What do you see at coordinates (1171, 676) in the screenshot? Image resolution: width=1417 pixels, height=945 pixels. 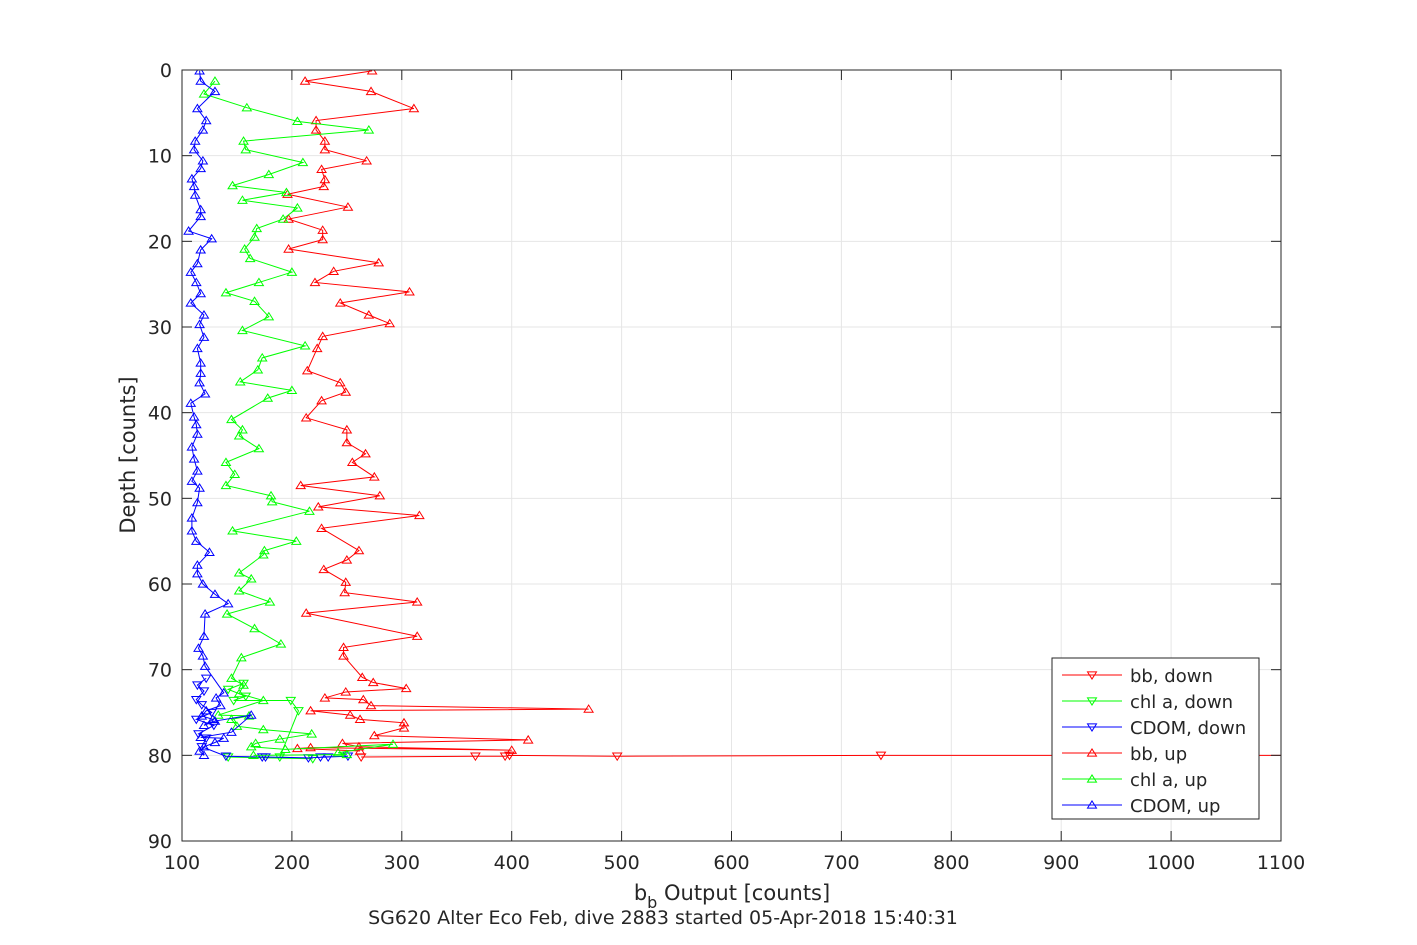 I see `legend-label: bb, down` at bounding box center [1171, 676].